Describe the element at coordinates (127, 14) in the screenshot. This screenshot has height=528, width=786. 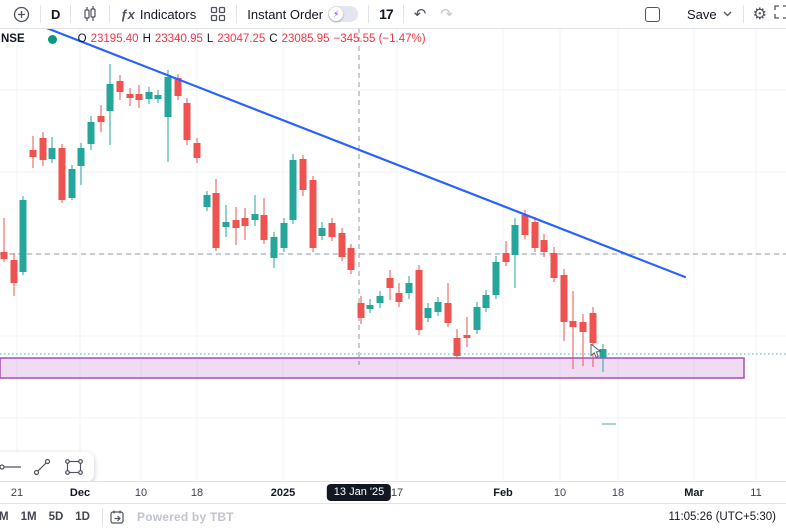
I see `fx-icon: ƒx` at that location.